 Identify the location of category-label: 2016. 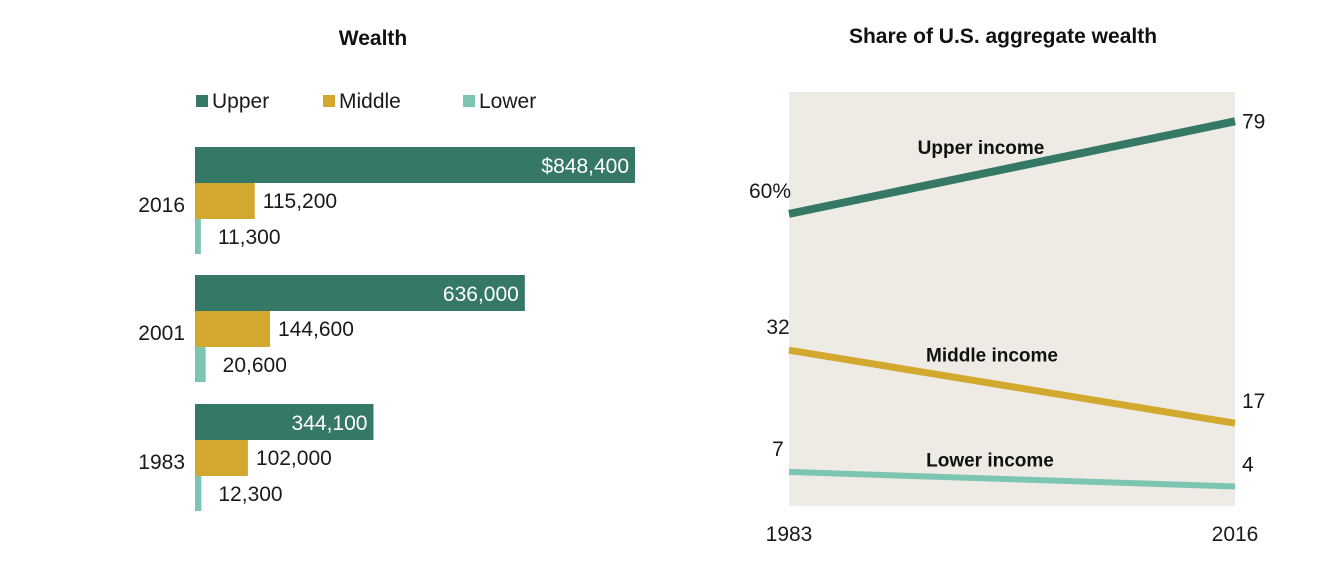
(161, 205).